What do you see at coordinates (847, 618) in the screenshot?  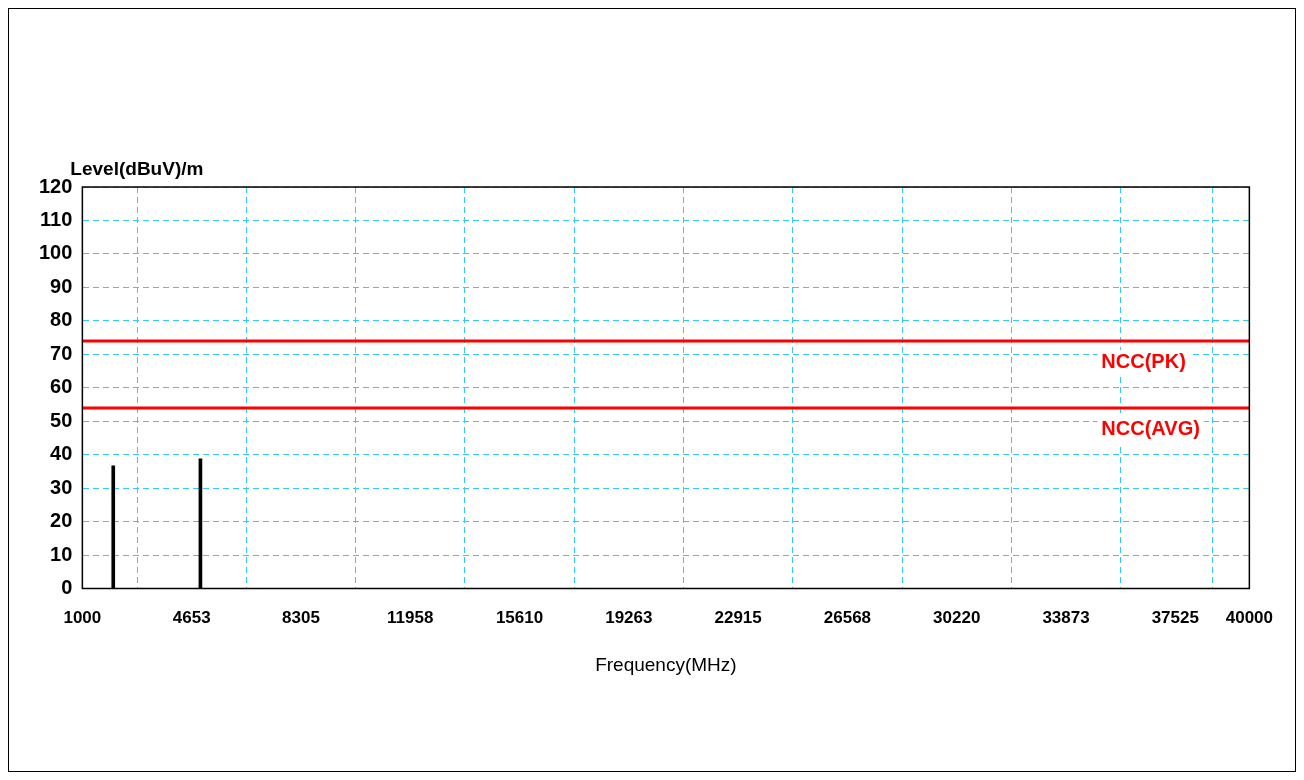 I see `x-tick-label: 26568` at bounding box center [847, 618].